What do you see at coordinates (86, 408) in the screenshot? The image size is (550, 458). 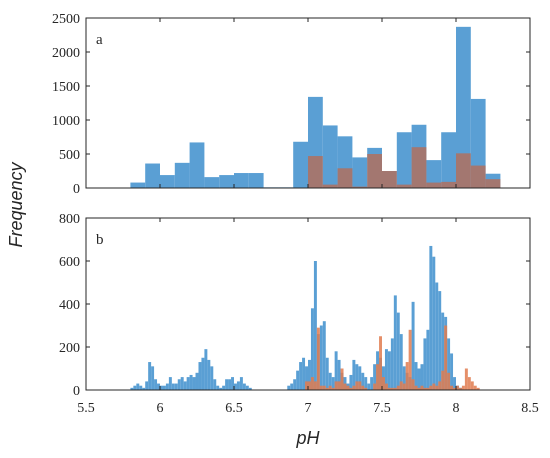 I see `x-tick-label: 5.5` at bounding box center [86, 408].